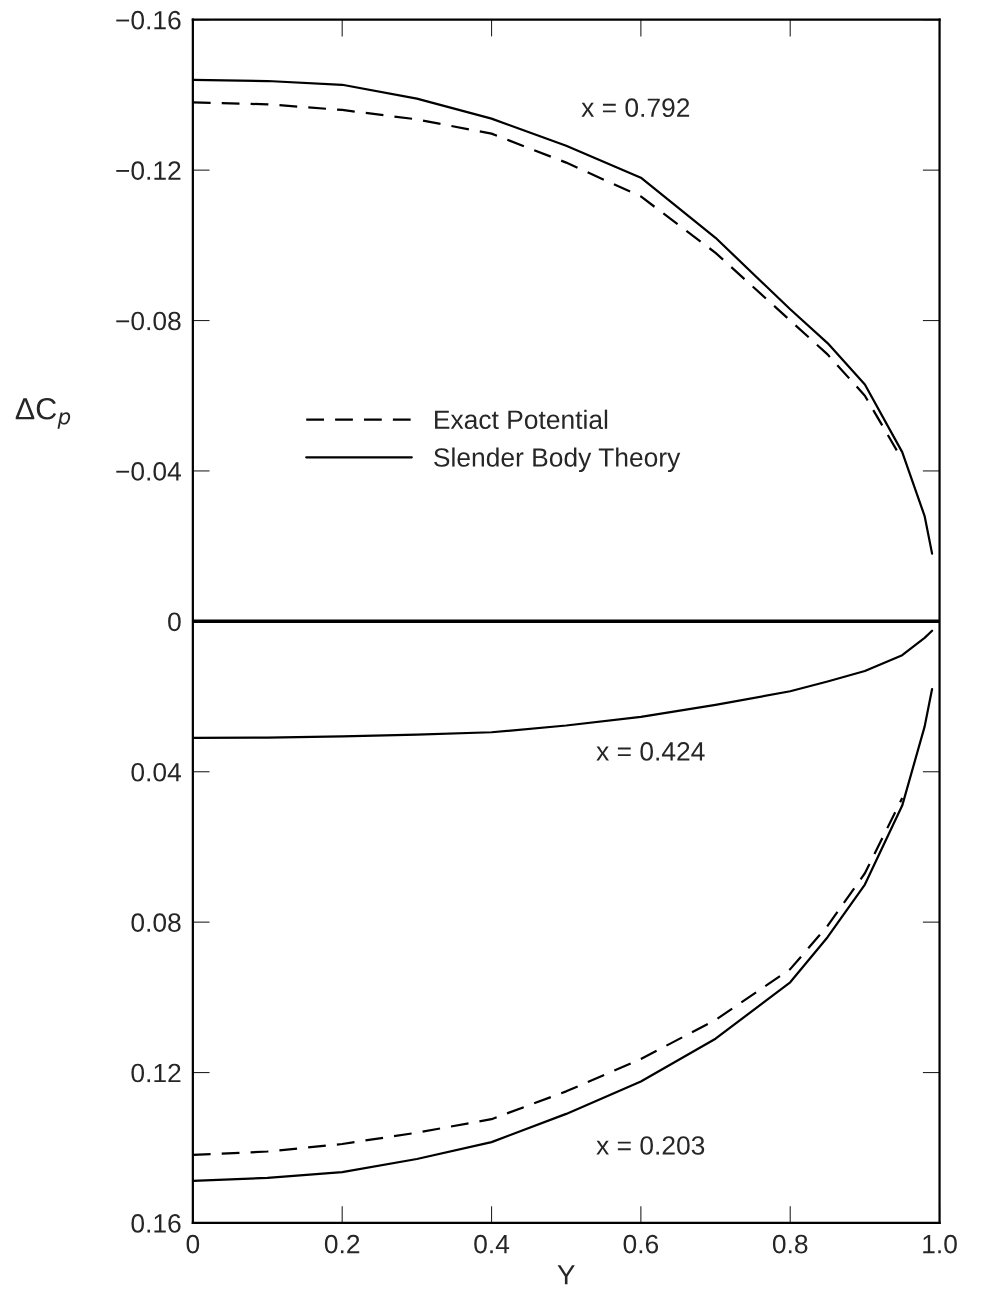 The image size is (989, 1315). What do you see at coordinates (193, 1244) in the screenshot?
I see `x-tick-label: 0` at bounding box center [193, 1244].